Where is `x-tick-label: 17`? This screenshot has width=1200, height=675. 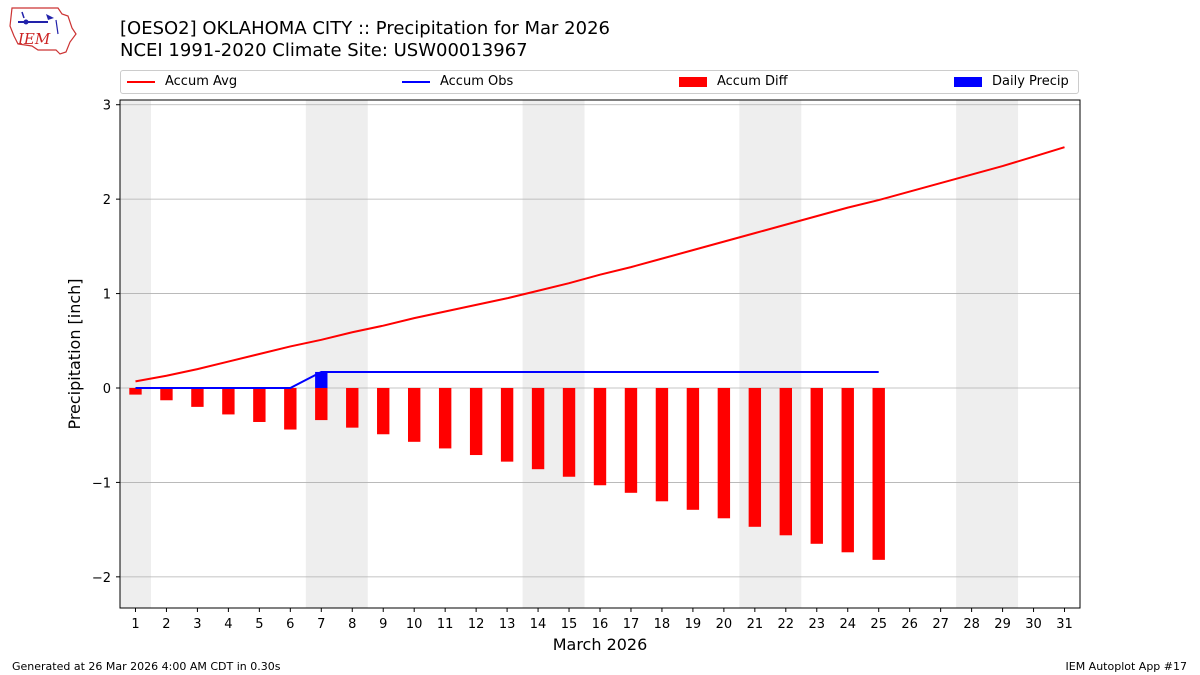
x-tick-label: 17 is located at coordinates (631, 624).